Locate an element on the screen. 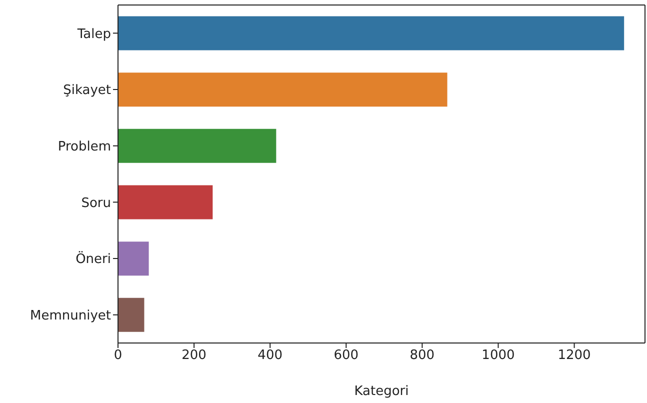 This screenshot has width=647, height=403. x-tick-label: 1000 is located at coordinates (498, 356).